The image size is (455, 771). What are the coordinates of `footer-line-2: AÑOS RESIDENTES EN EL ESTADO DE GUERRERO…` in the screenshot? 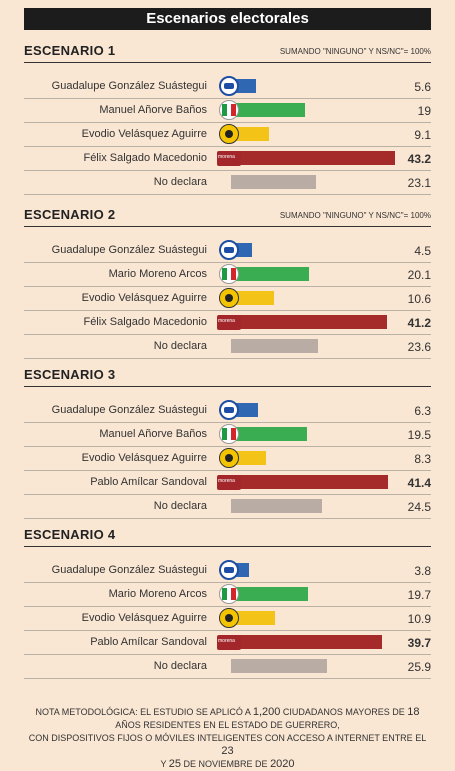 It's located at (227, 725).